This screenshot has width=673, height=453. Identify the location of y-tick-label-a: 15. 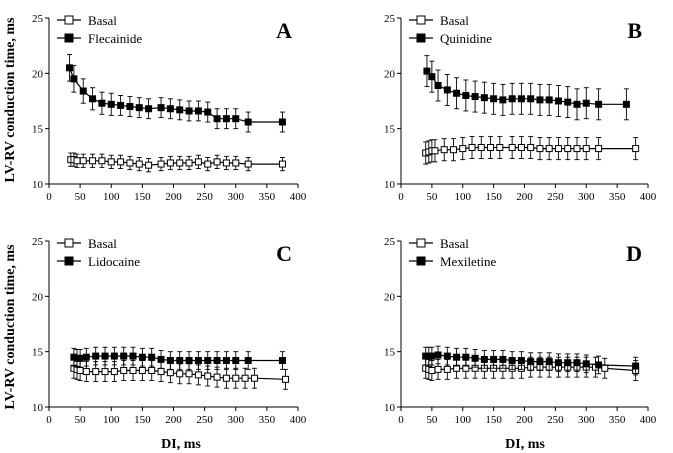
(38, 130).